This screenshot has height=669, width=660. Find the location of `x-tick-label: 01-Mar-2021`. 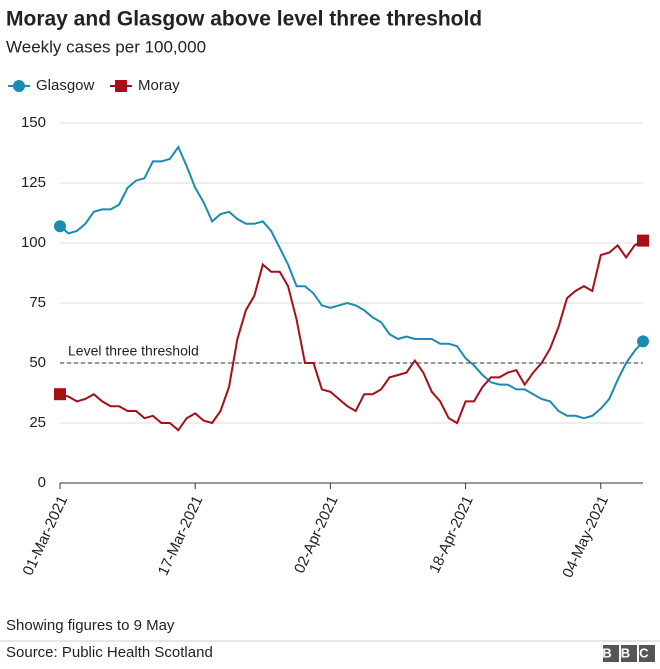

x-tick-label: 01-Mar-2021 is located at coordinates (46, 535).